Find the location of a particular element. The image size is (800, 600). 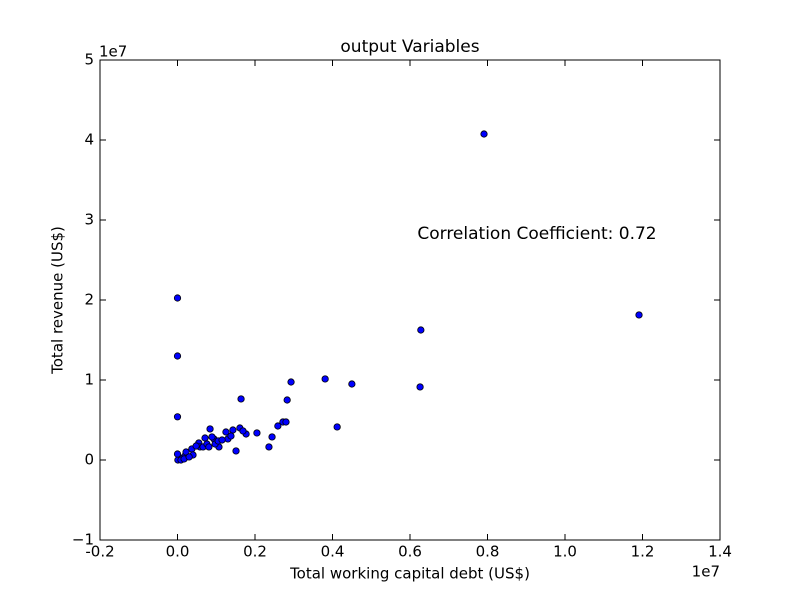

x-tick-label: 0.2 is located at coordinates (255, 552).